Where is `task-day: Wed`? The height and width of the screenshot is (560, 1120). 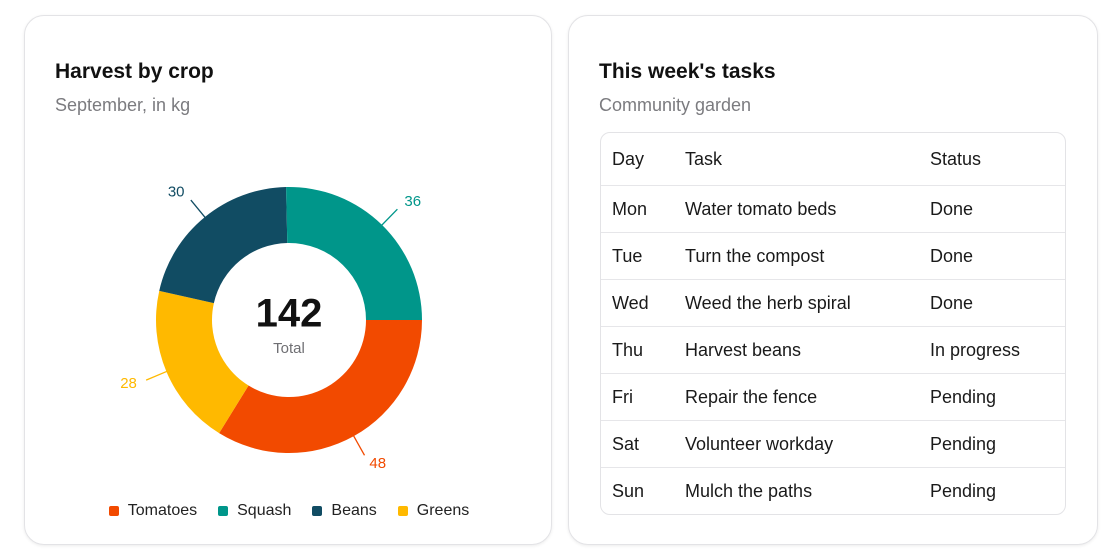 task-day: Wed is located at coordinates (643, 303).